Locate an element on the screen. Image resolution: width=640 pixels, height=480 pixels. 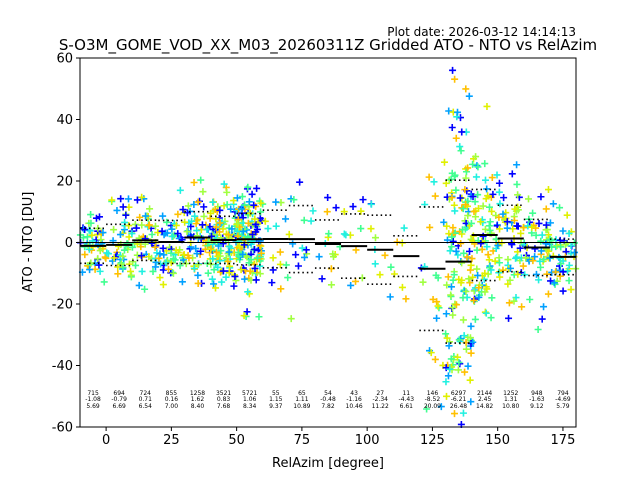
bin-stat-std: 26.48 is located at coordinates (458, 406).